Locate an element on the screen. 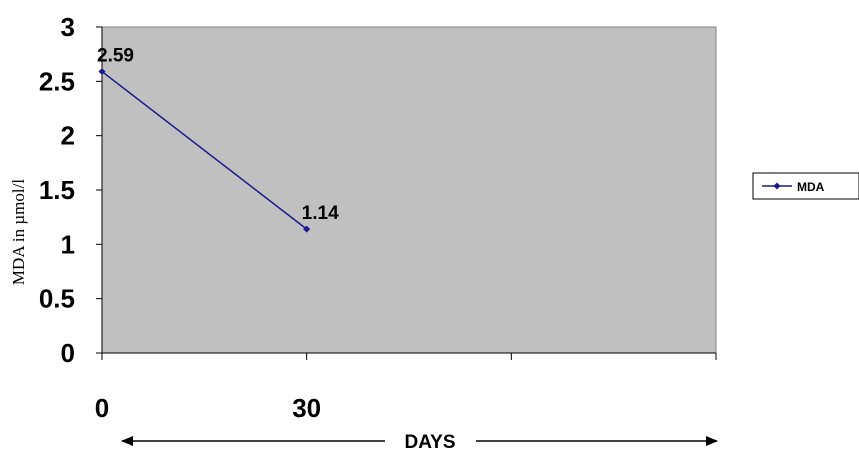 The height and width of the screenshot is (456, 859). legend: MDA is located at coordinates (805, 186).